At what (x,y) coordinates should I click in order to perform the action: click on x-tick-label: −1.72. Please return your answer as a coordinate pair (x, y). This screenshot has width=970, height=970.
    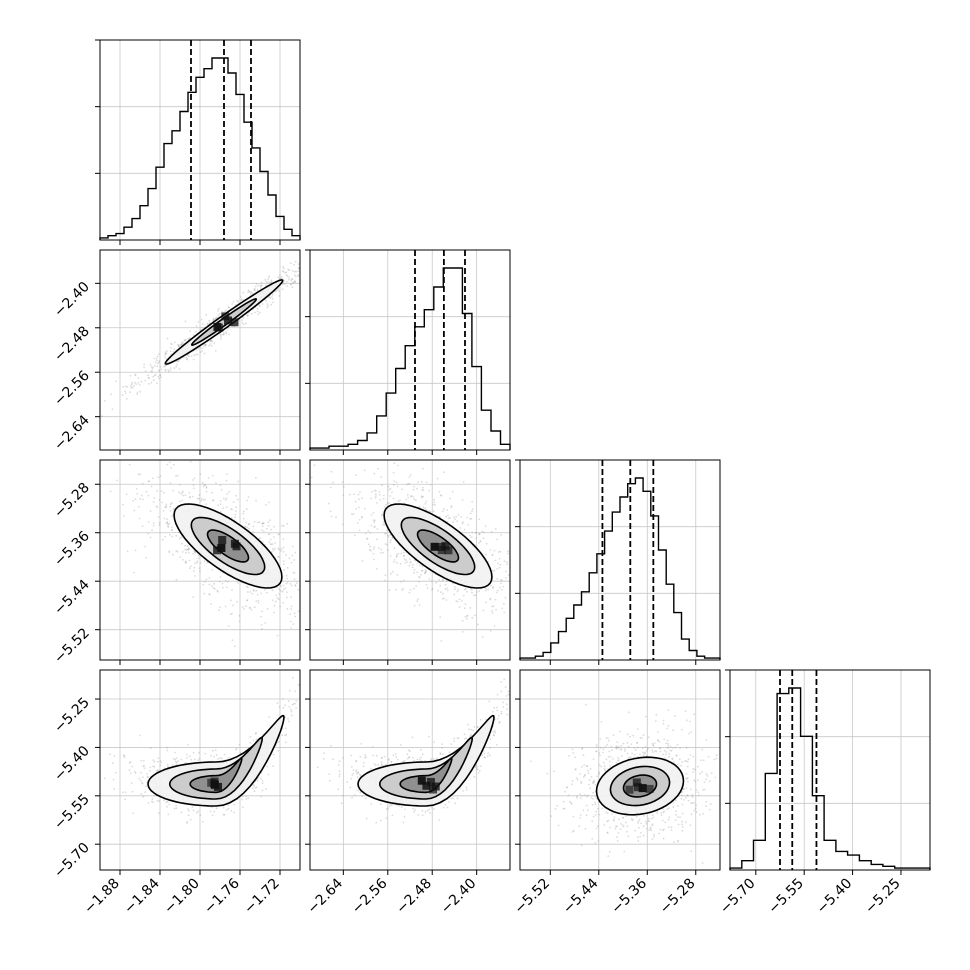
    Looking at the image, I should click on (262, 897).